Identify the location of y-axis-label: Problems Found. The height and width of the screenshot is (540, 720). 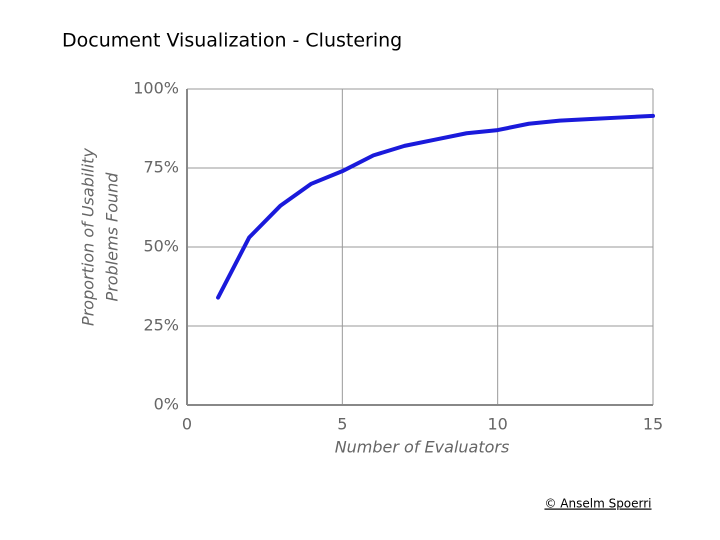
(112, 237).